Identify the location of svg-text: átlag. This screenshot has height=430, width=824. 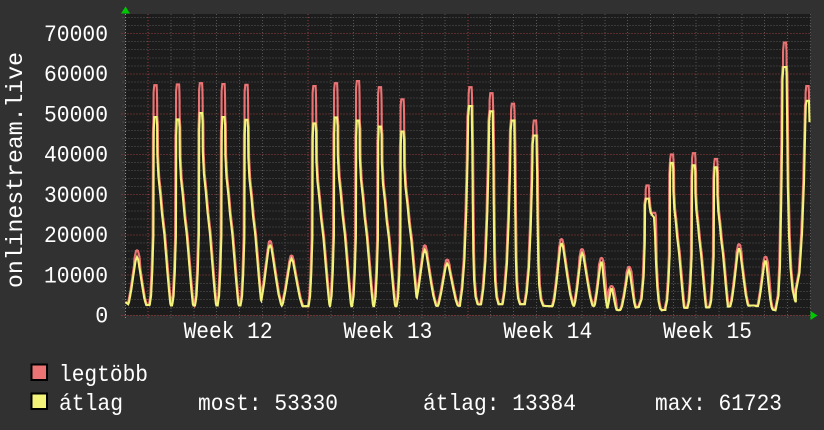
(91, 404).